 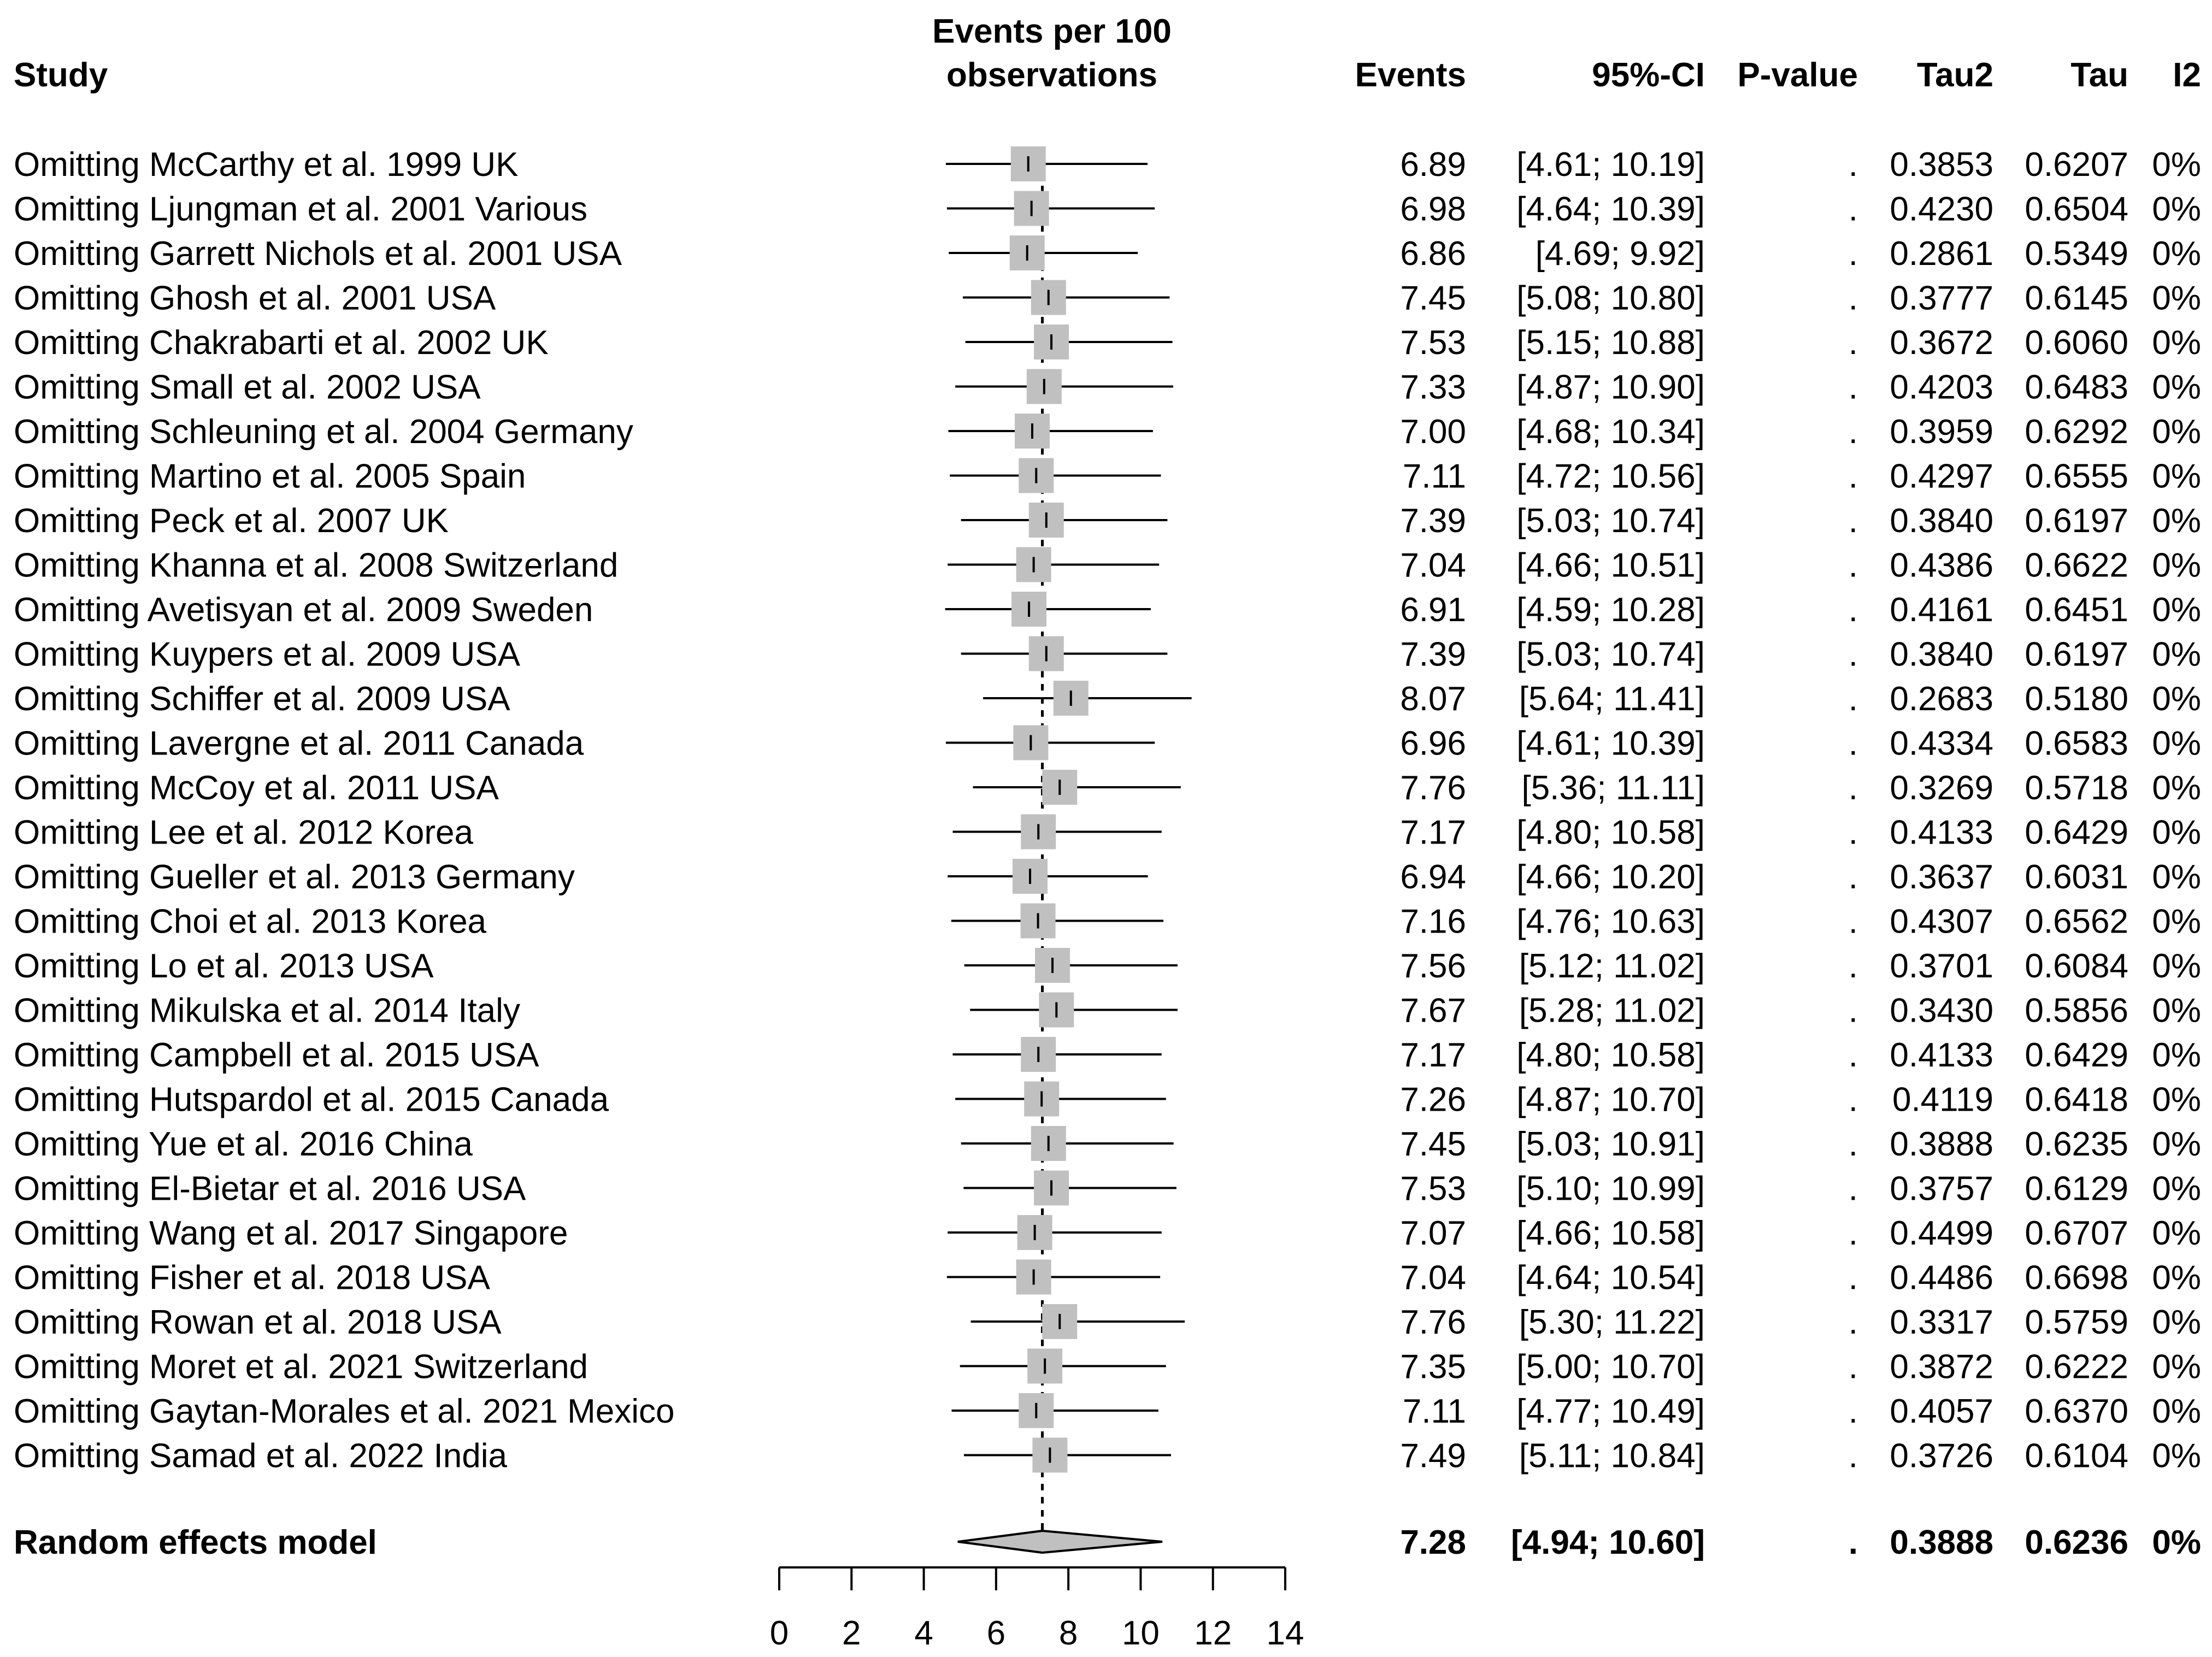 What do you see at coordinates (1068, 1633) in the screenshot?
I see `x-tick-label: 8` at bounding box center [1068, 1633].